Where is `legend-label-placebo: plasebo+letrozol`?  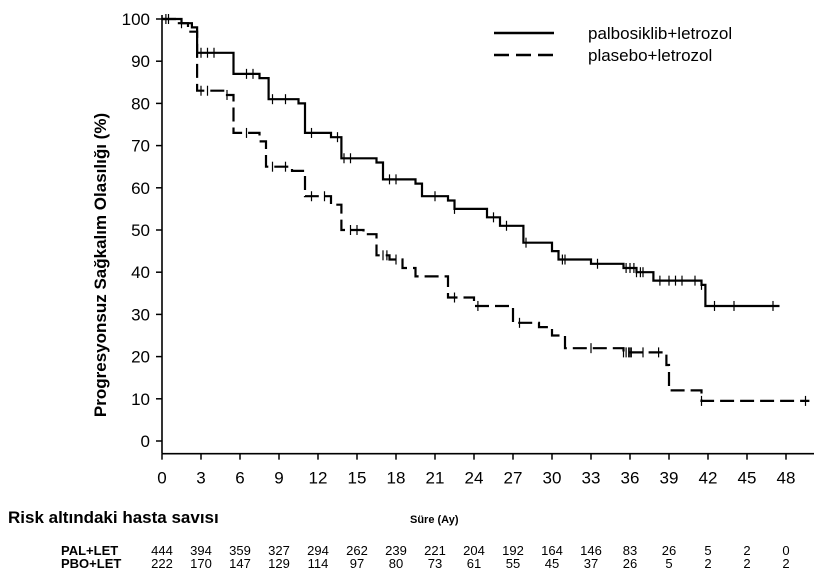
legend-label-placebo: plasebo+letrozol is located at coordinates (650, 55).